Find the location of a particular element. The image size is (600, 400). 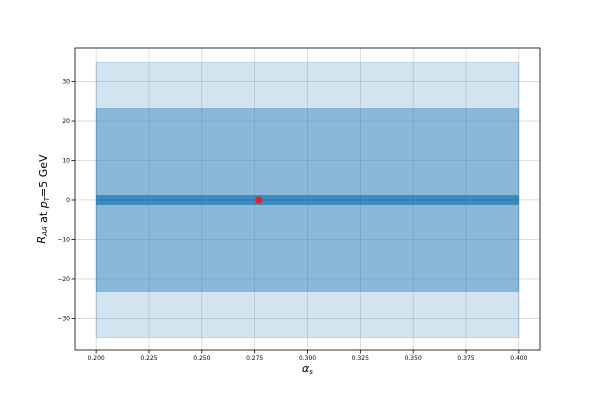

y-tick-label: −10 is located at coordinates (63, 239).